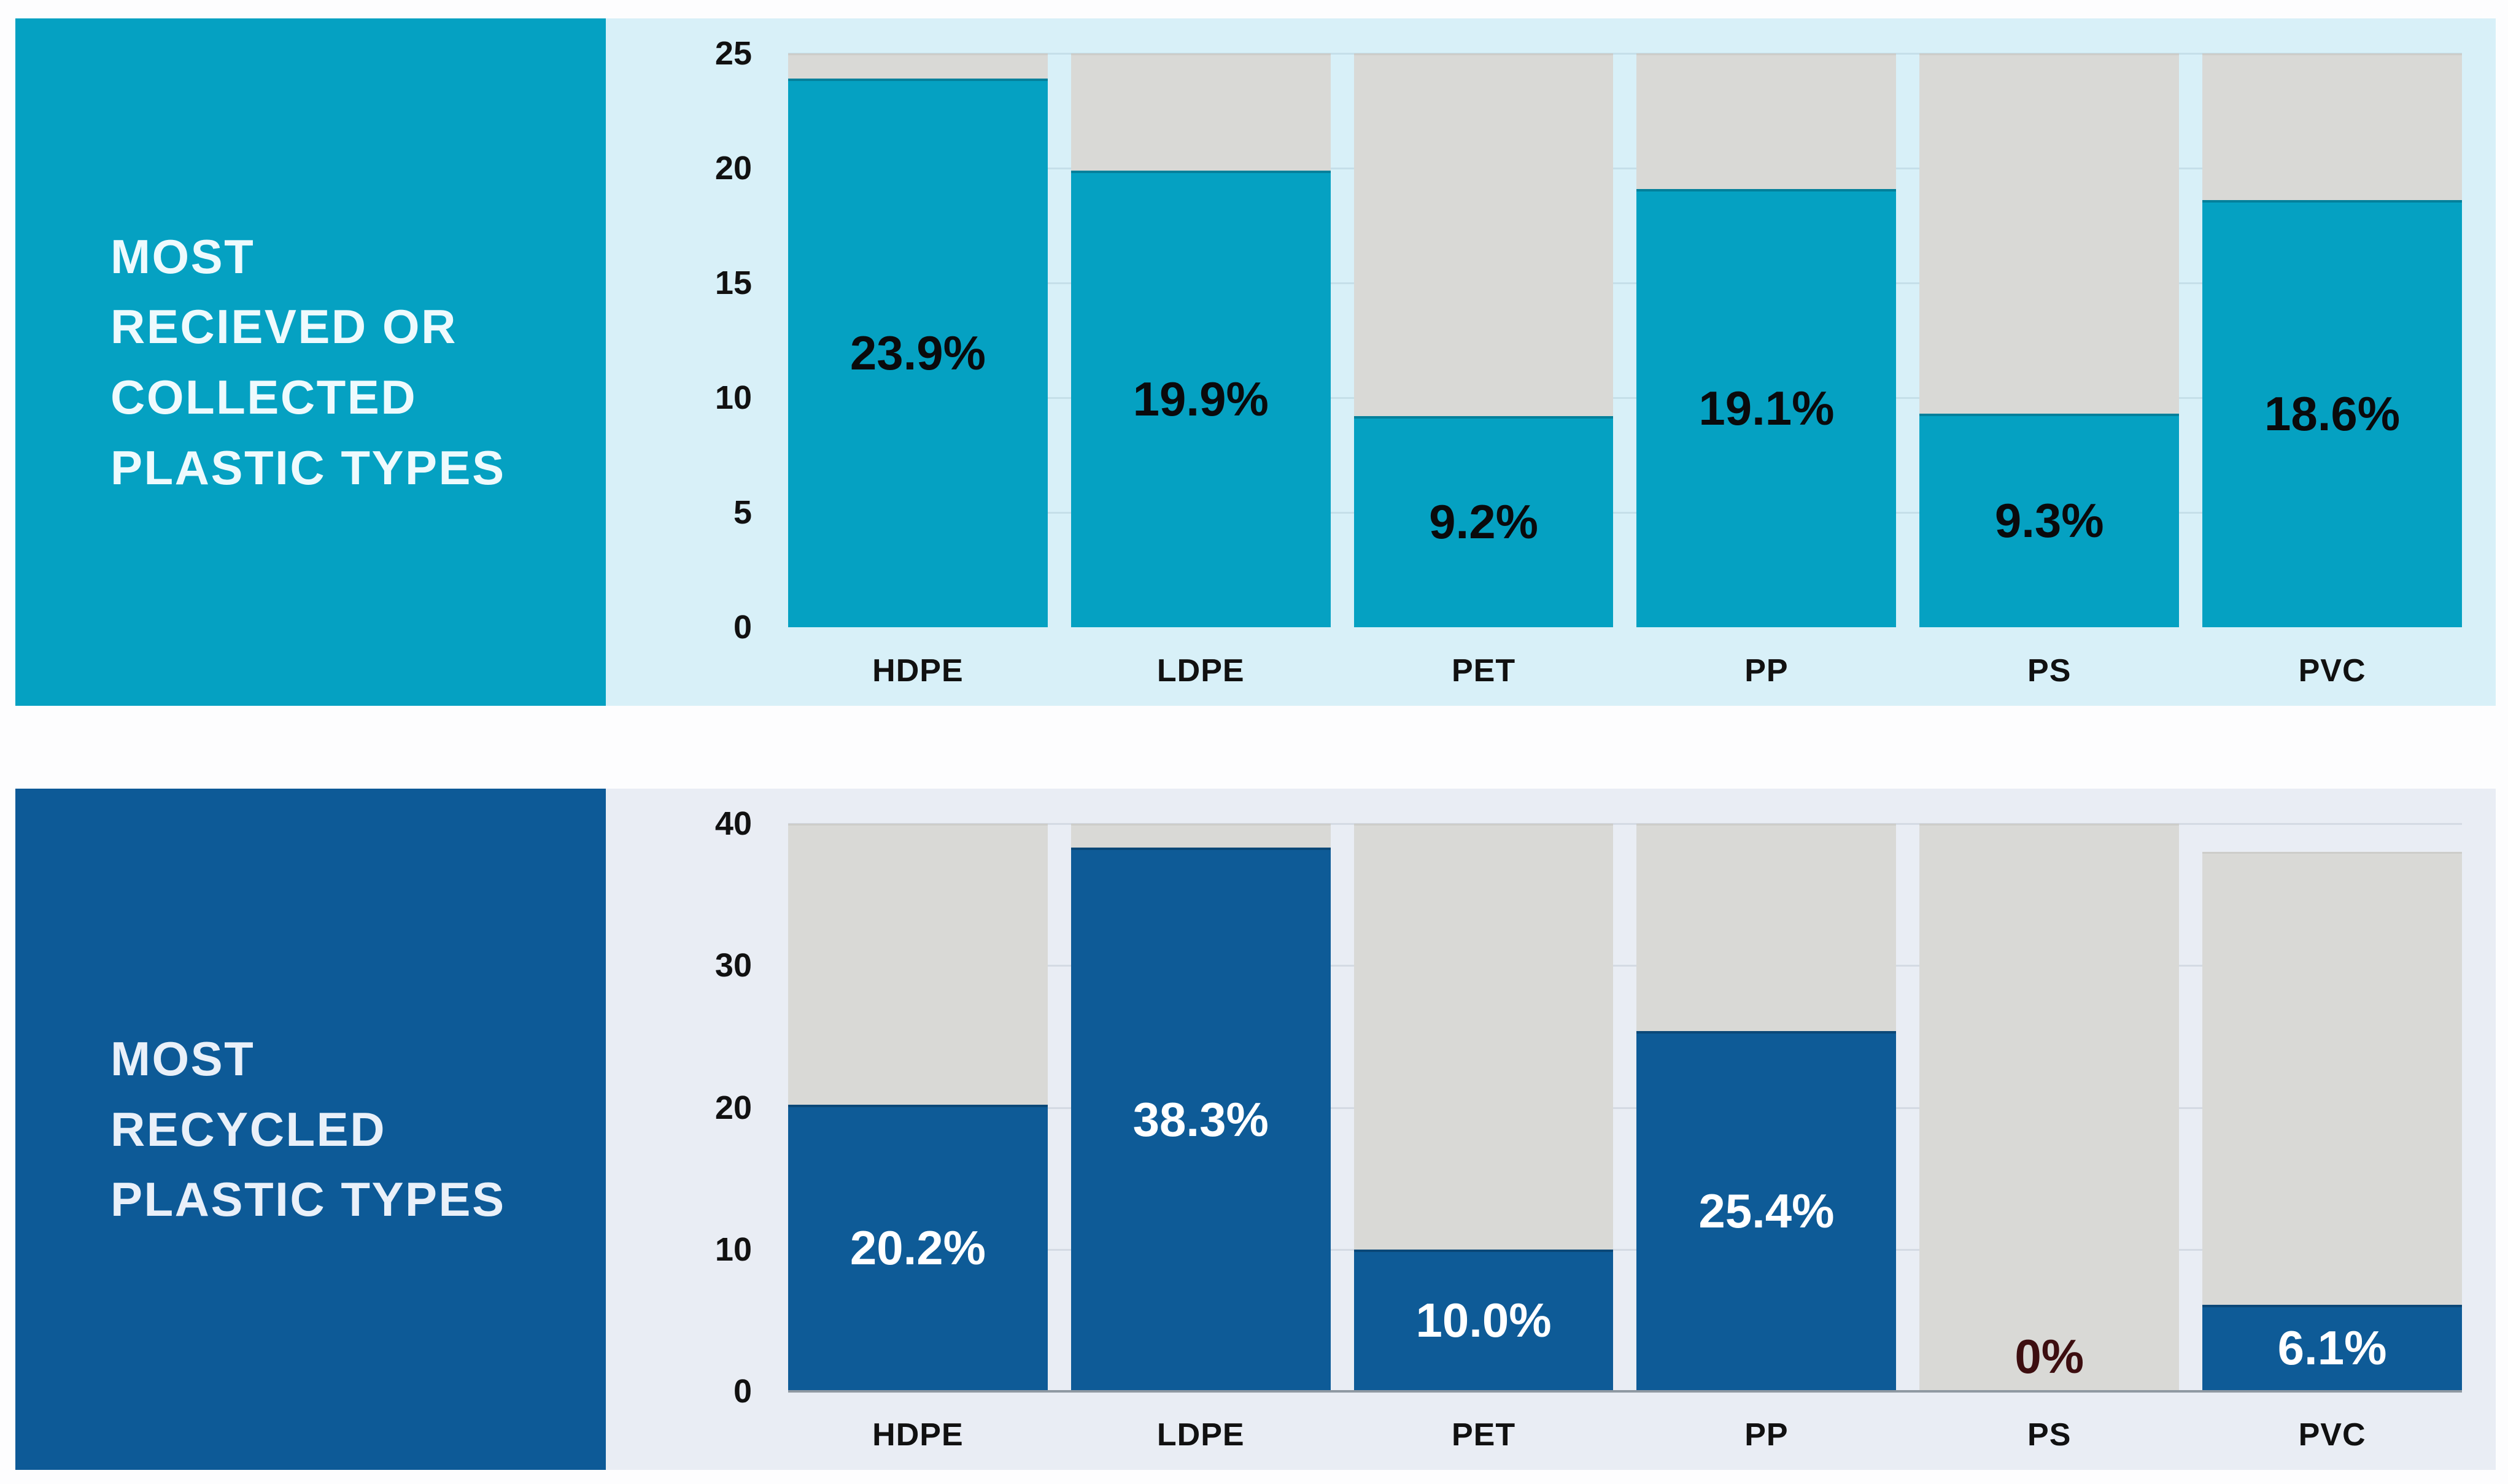 Image resolution: width=2508 pixels, height=1484 pixels. Describe the element at coordinates (1625, 666) in the screenshot. I see `received-x-axis-labels: HDPE LDPE PET PP PS PVC` at that location.